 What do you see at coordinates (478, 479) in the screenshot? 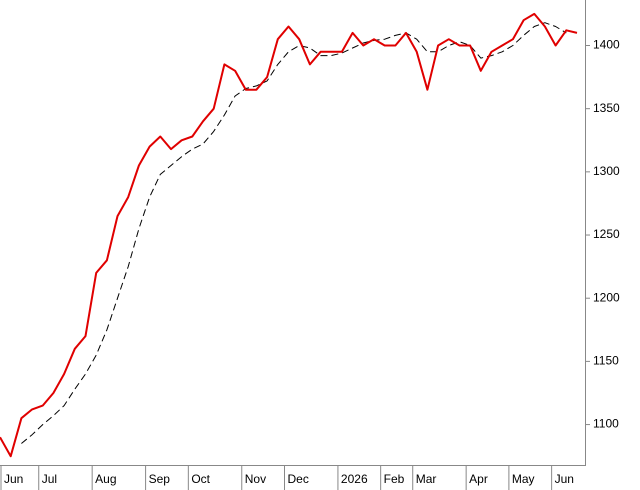
I see `x-tick-label: Apr` at bounding box center [478, 479].